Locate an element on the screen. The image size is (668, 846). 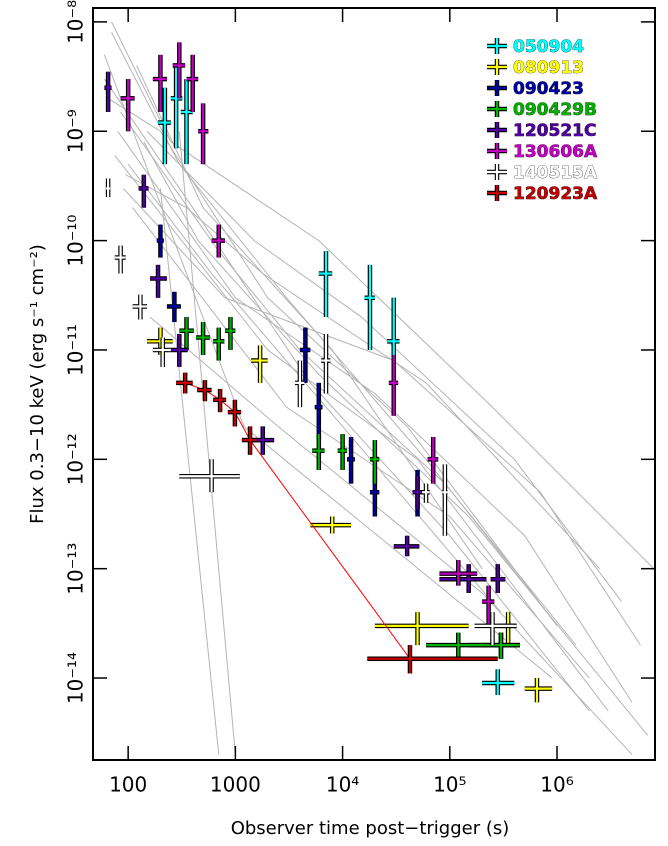
x-tick-label: 10⁴ is located at coordinates (342, 785).